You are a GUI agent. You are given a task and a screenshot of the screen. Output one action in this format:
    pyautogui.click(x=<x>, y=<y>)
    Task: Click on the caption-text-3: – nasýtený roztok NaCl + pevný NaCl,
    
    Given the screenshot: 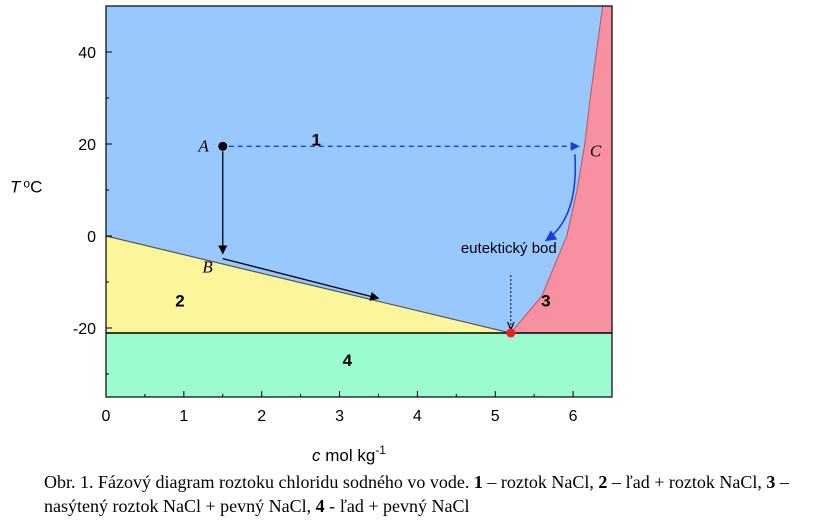 What is the action you would take?
    pyautogui.click(x=416, y=494)
    